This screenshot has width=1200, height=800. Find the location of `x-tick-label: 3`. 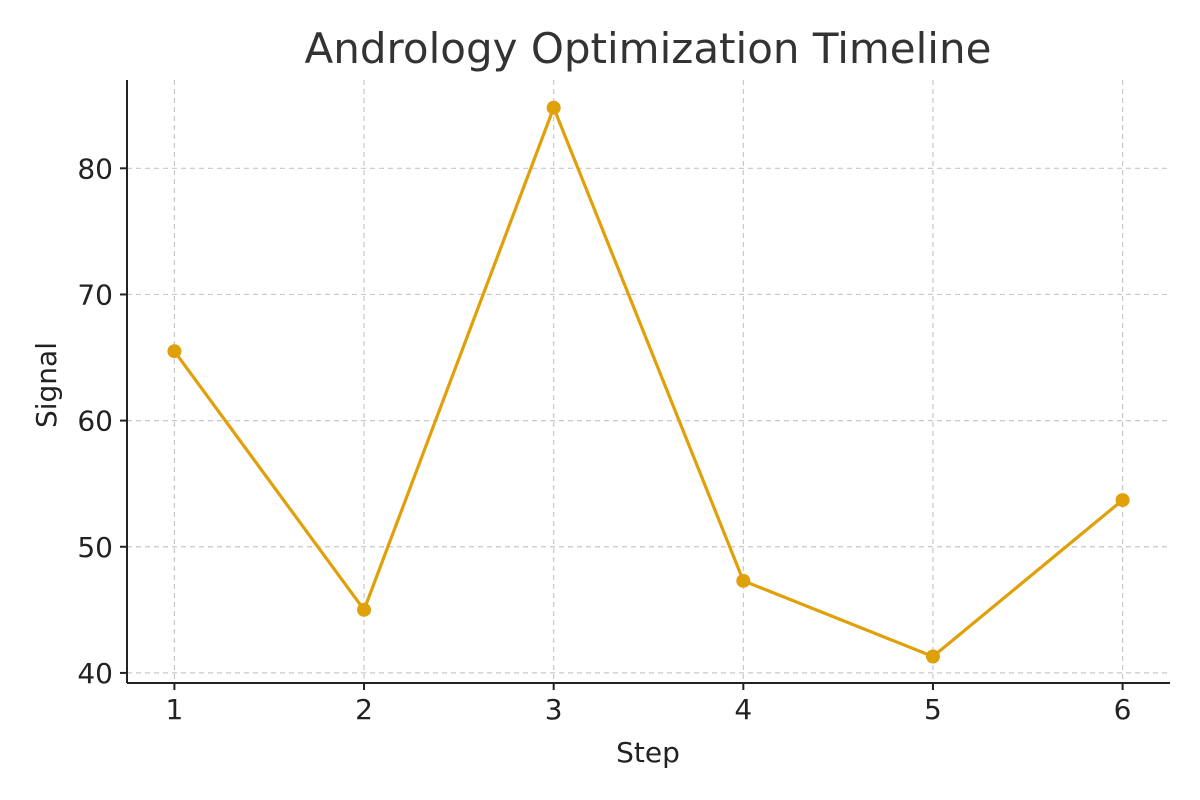

x-tick-label: 3 is located at coordinates (554, 709).